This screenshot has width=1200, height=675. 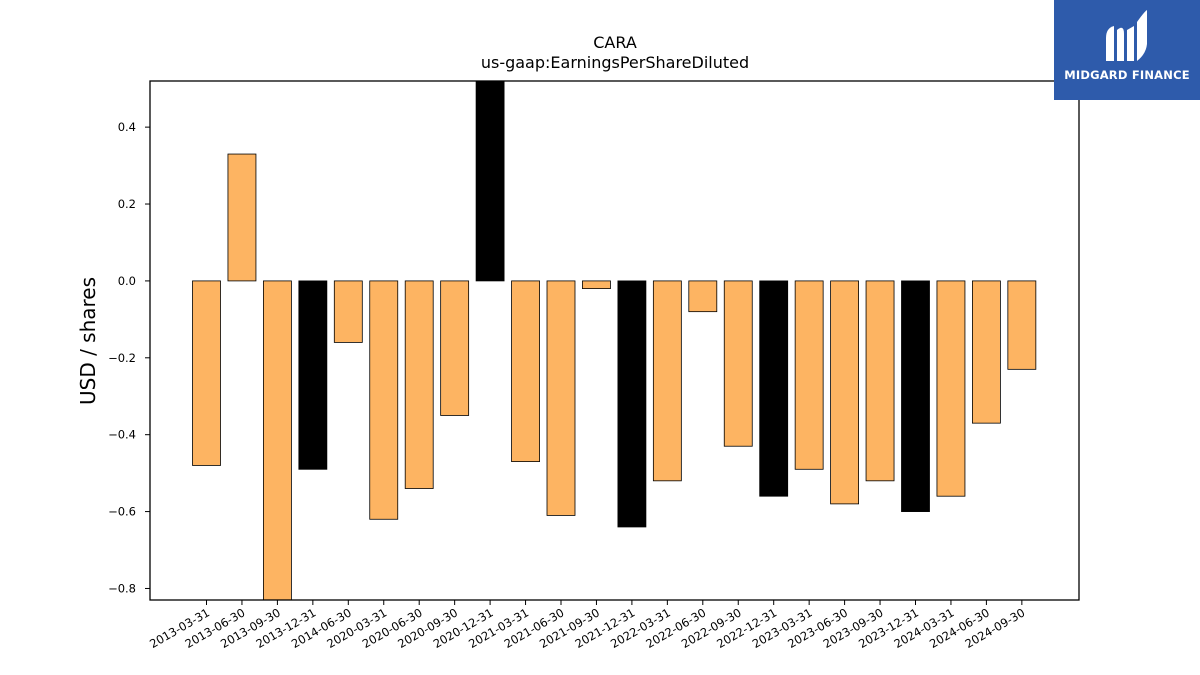 I want to click on y-tick-label: 0.0, so click(x=127, y=281).